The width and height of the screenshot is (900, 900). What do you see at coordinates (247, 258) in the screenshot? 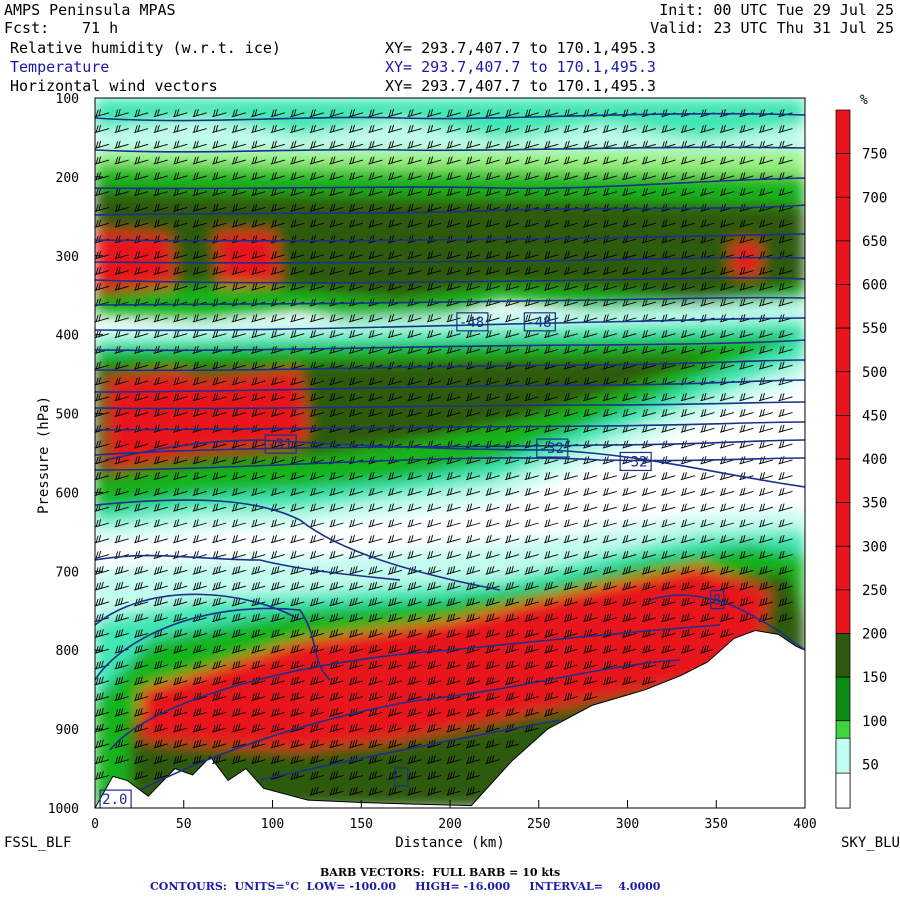
I see `rh-band-upper-red-mid` at bounding box center [247, 258].